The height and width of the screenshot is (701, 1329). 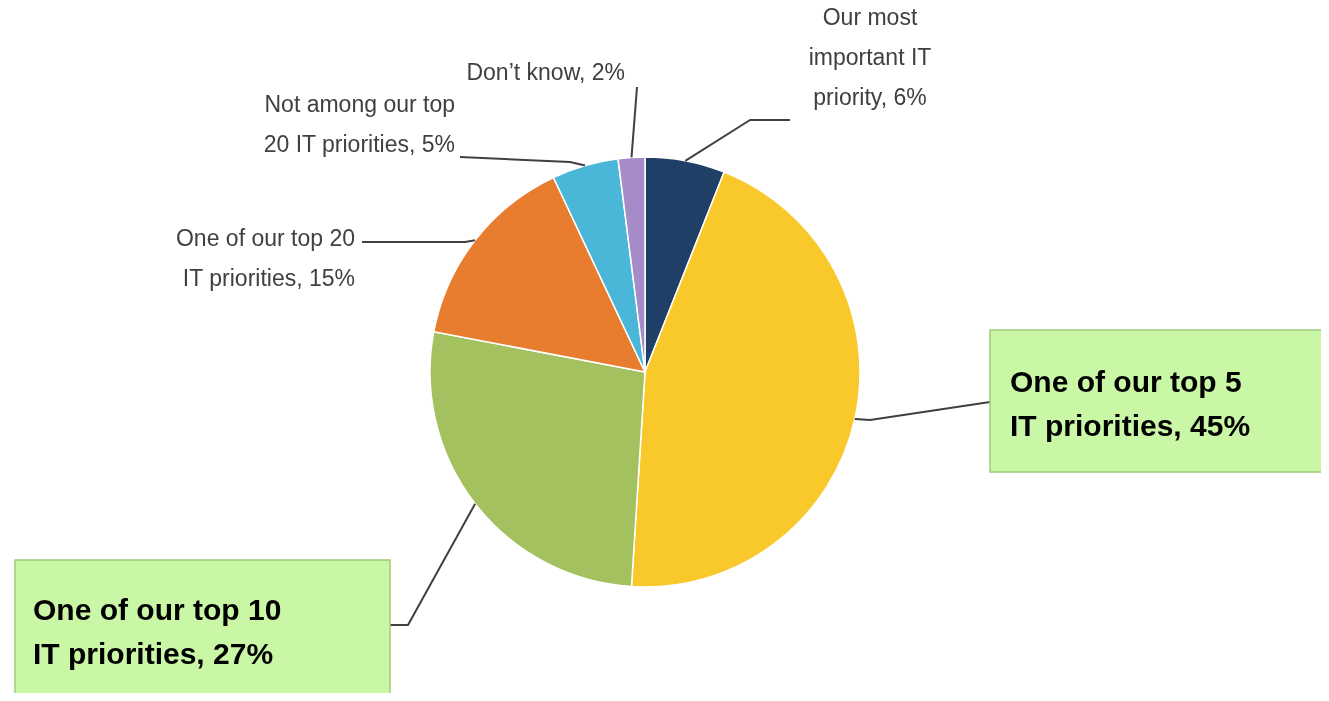 I want to click on slice-label: Our most important IT priority, 6%, so click(x=870, y=57).